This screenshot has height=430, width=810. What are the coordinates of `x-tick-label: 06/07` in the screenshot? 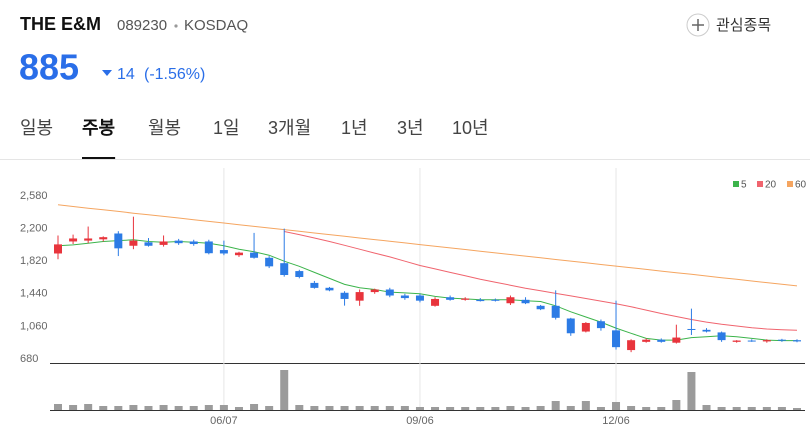 It's located at (224, 421).